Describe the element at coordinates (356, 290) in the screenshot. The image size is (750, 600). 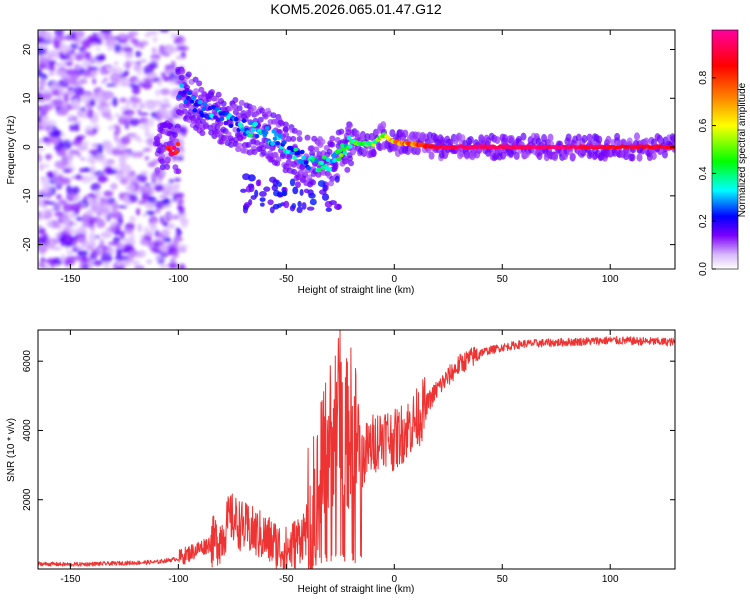
I see `spectrogram-x-label: Height of straight line (km)` at that location.